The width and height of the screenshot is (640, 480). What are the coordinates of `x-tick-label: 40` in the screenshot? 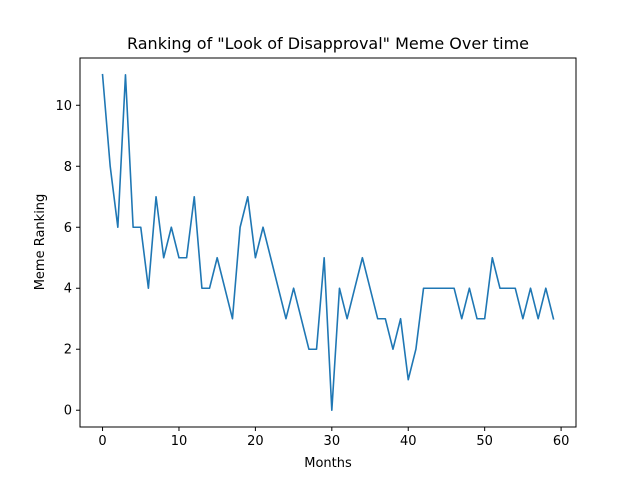 It's located at (408, 441).